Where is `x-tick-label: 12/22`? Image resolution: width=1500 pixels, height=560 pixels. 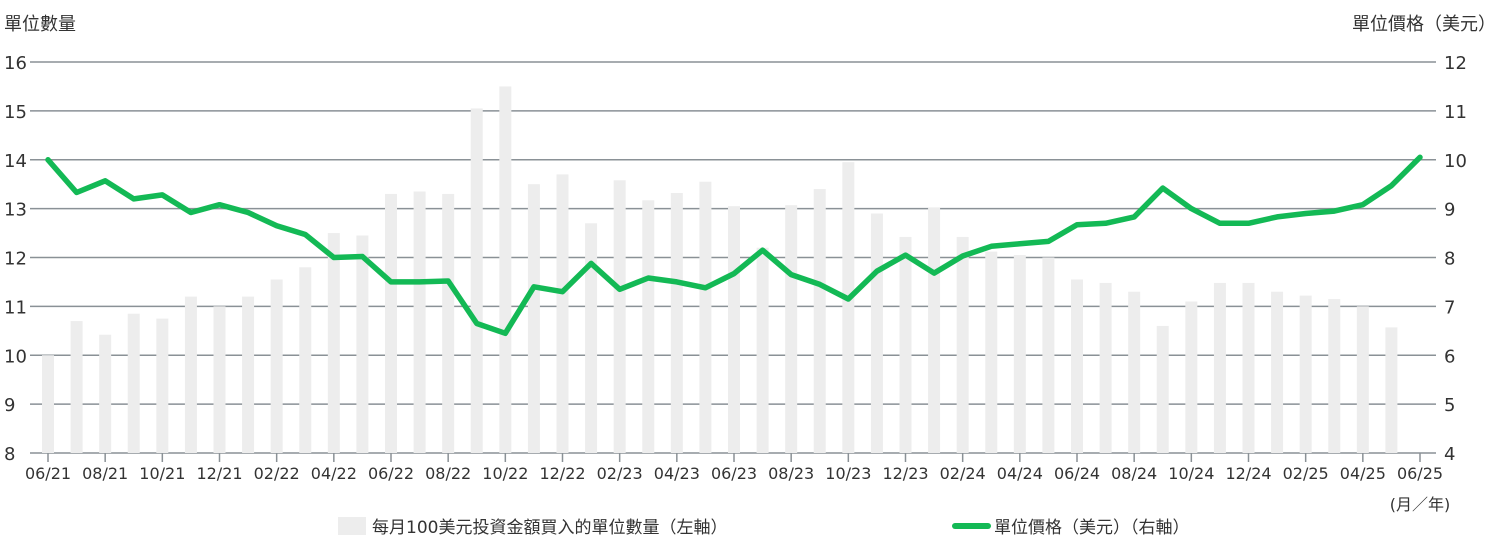 x-tick-label: 12/22 is located at coordinates (562, 473).